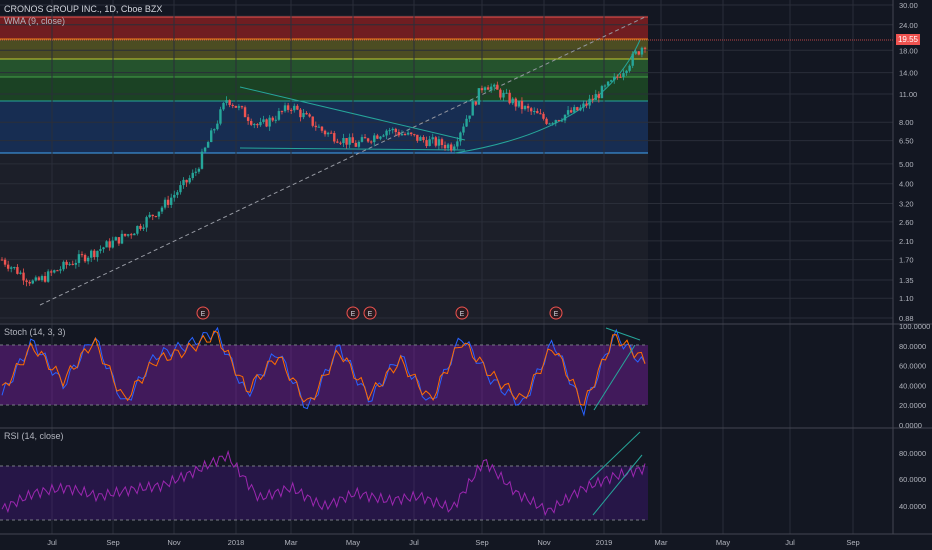  What do you see at coordinates (414, 542) in the screenshot?
I see `time-tick-label: Jul` at bounding box center [414, 542].